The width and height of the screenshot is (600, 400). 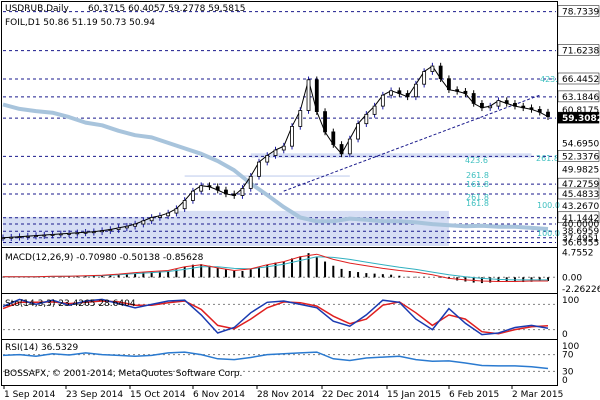 What do you see at coordinates (477, 197) in the screenshot?
I see `fib-label: 261.8` at bounding box center [477, 197].